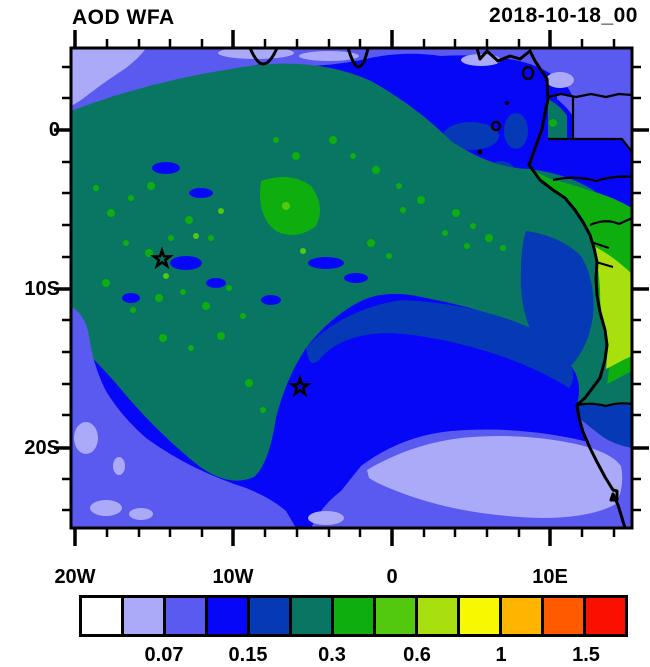 This screenshot has height=667, width=650. What do you see at coordinates (123, 17) in the screenshot?
I see `page-title: AOD WFA` at bounding box center [123, 17].